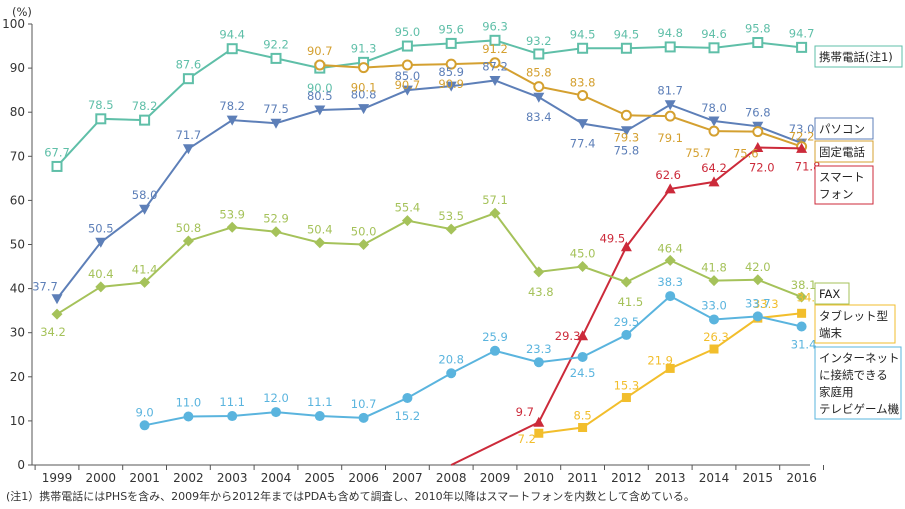 This screenshot has width=905, height=509. I want to click on FAX-value-label: 53.5, so click(451, 216).